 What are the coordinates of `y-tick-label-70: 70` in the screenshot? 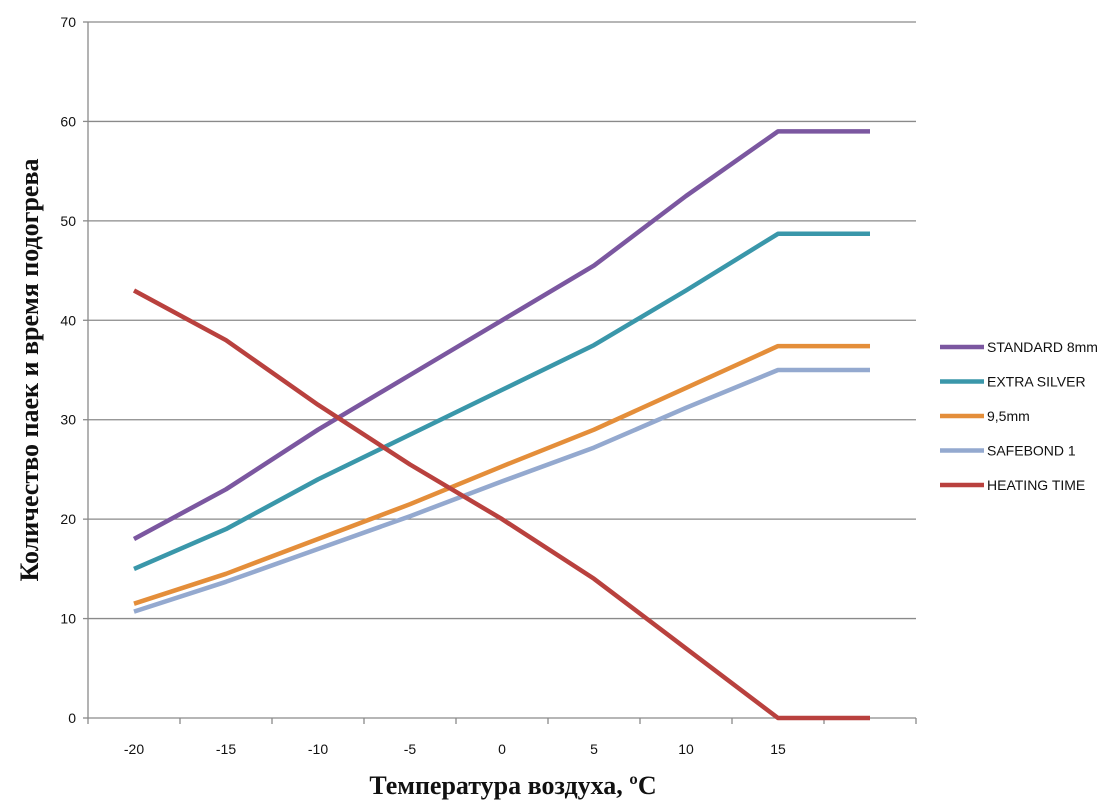 It's located at (68, 22).